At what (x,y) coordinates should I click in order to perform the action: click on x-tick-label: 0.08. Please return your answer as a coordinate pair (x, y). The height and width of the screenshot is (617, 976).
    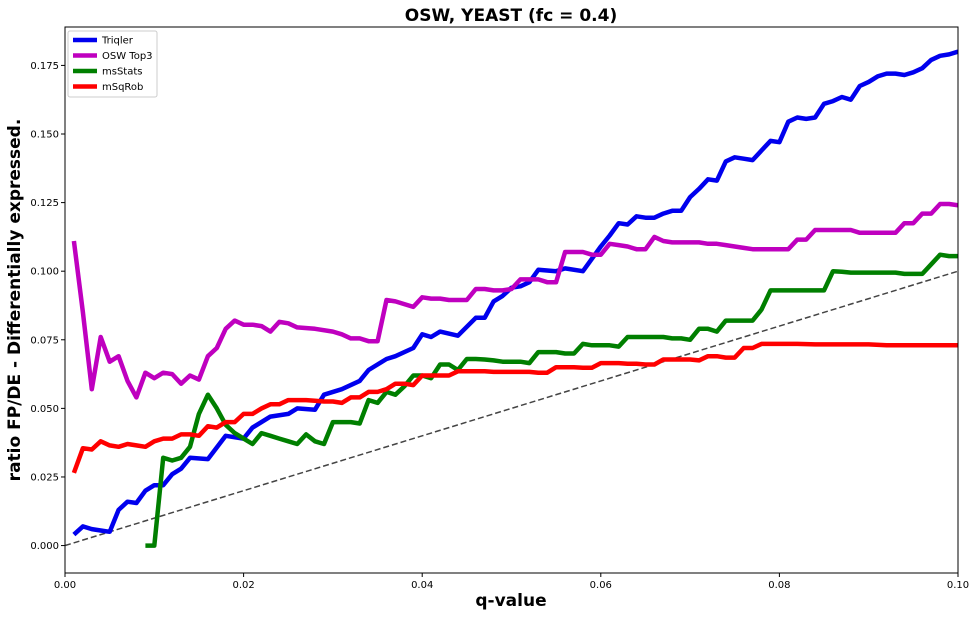
    Looking at the image, I should click on (779, 585).